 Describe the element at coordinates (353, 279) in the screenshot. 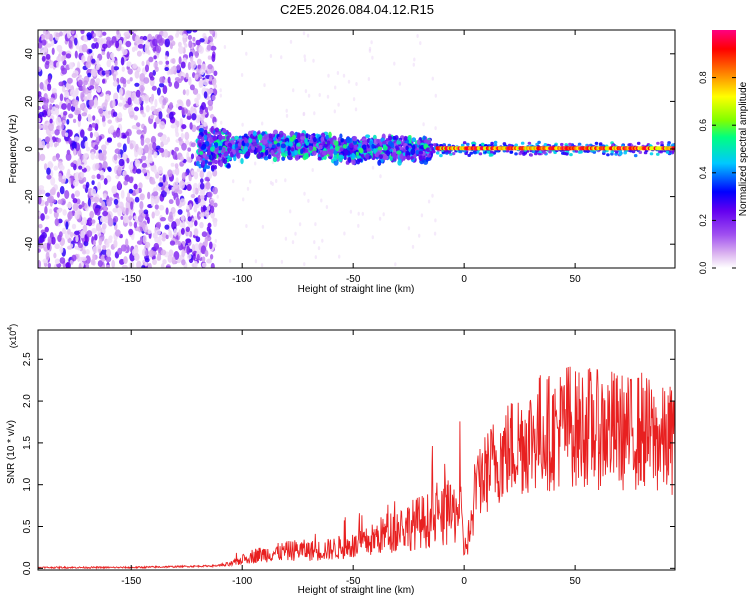

I see `spectrogram-xtick-label: -50` at that location.